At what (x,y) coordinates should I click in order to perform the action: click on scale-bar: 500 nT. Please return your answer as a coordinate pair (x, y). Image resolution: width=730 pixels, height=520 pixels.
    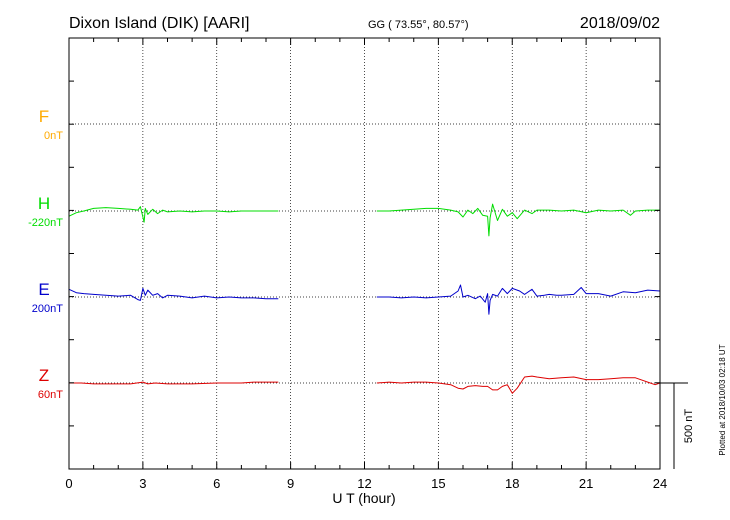
    Looking at the image, I should click on (677, 425).